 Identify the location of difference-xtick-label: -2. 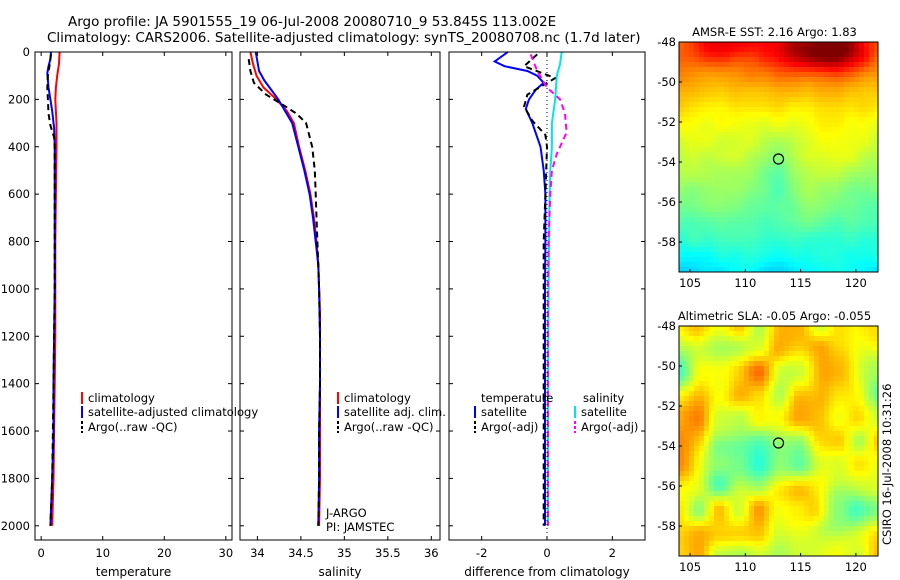
(481, 553).